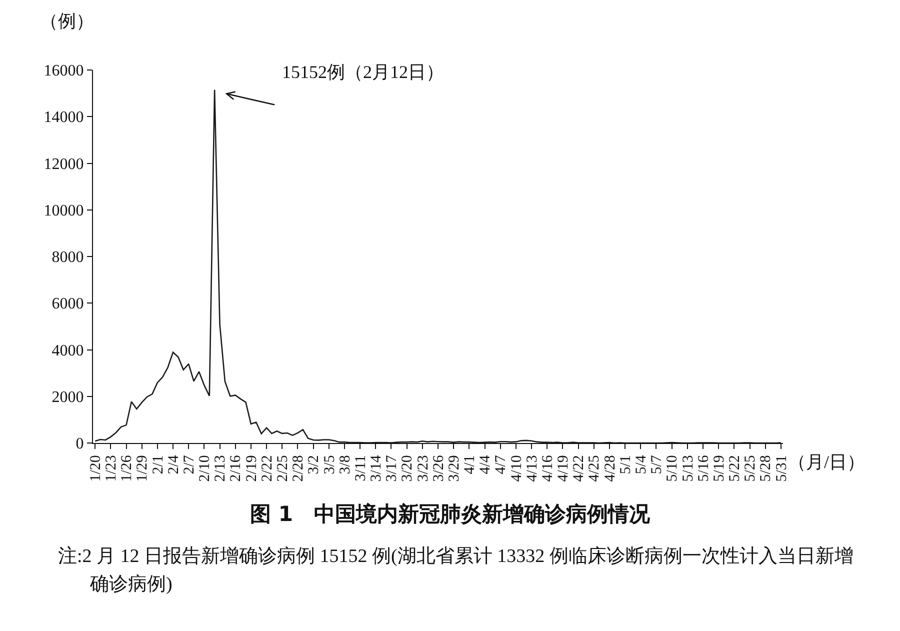  What do you see at coordinates (470, 464) in the screenshot?
I see `x-tick-label: 4/1` at bounding box center [470, 464].